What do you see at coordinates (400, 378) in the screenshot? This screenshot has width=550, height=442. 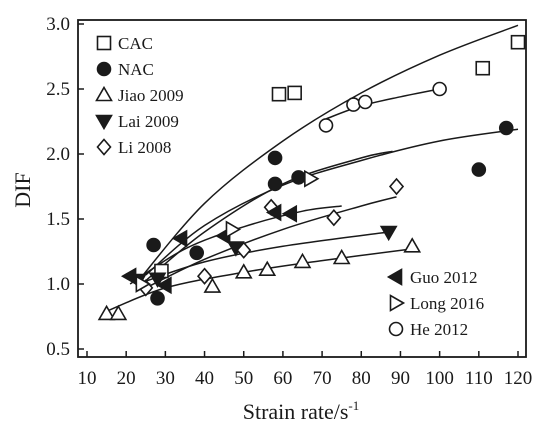 I see `x-tick-label: 90` at bounding box center [400, 378].